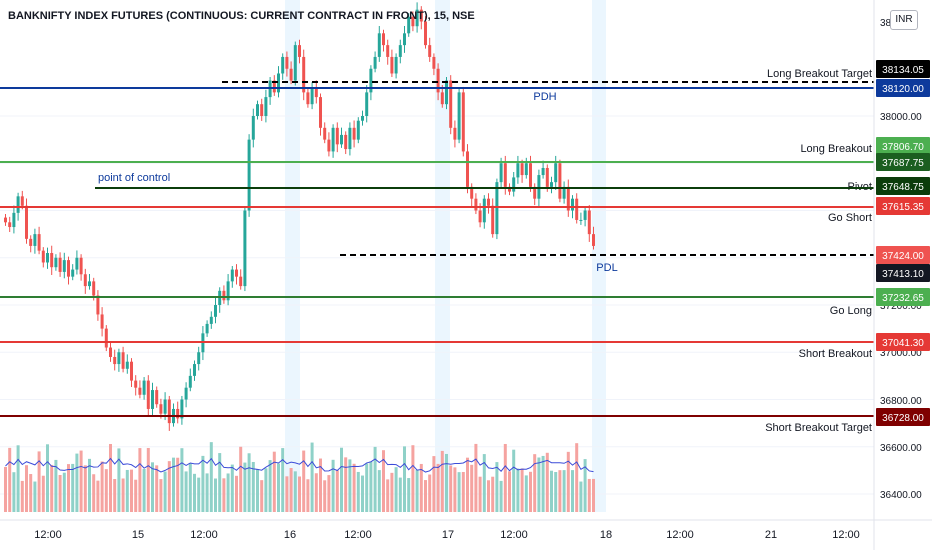  Describe the element at coordinates (901, 353) in the screenshot. I see `price-tick-label: 37000.00` at that location.